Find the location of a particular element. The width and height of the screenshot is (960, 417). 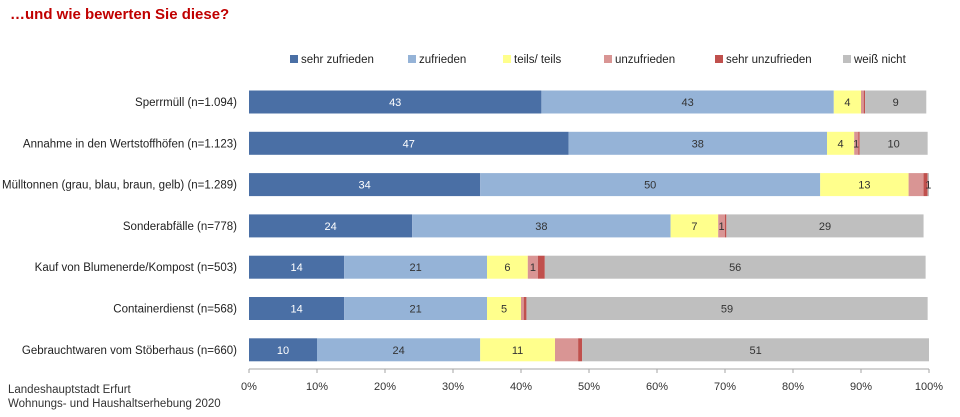

x-tick-label: 50% is located at coordinates (589, 387).